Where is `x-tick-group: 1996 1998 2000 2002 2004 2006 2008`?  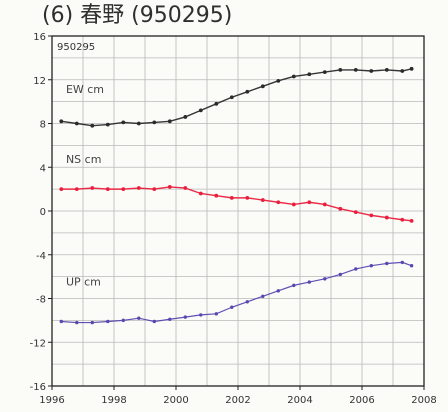 x-tick-group: 1996 1998 2000 2002 2004 2006 2008 is located at coordinates (238, 396).